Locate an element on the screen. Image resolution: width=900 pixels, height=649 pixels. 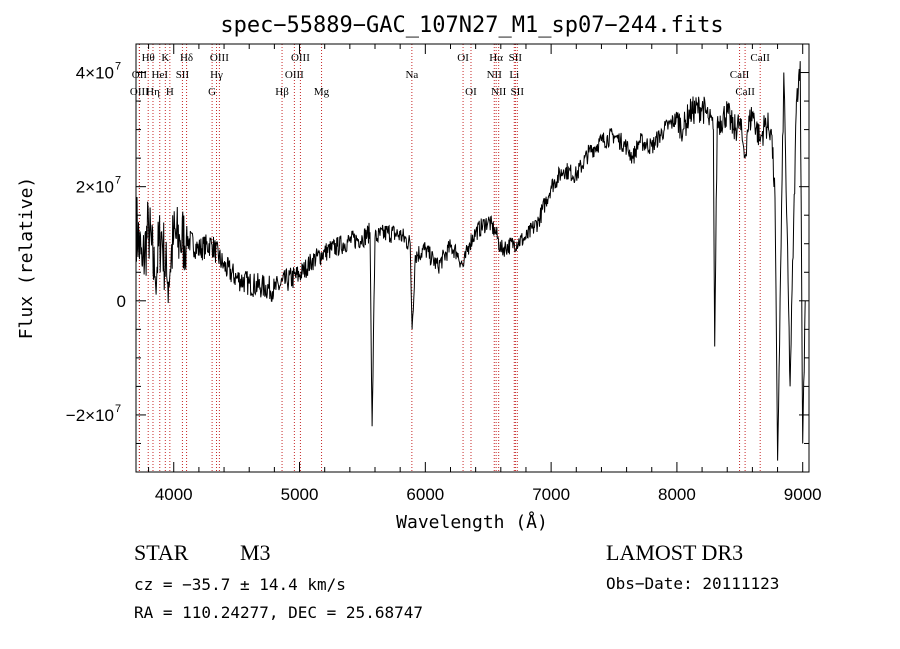
x-tick-label: 6000 is located at coordinates (425, 494).